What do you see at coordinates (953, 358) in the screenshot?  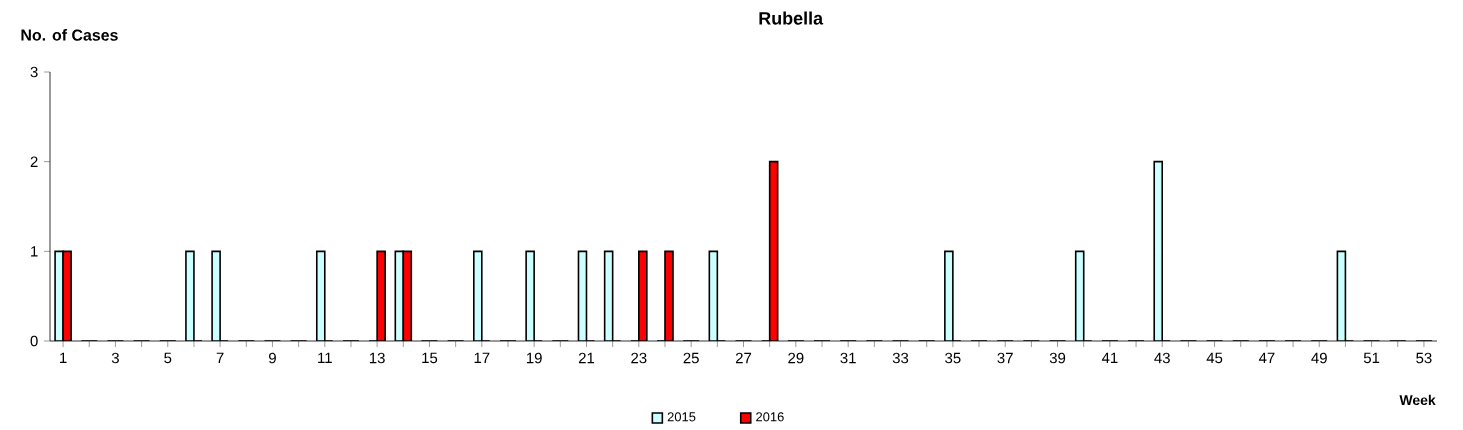 I see `x-tick-label: 35` at bounding box center [953, 358].